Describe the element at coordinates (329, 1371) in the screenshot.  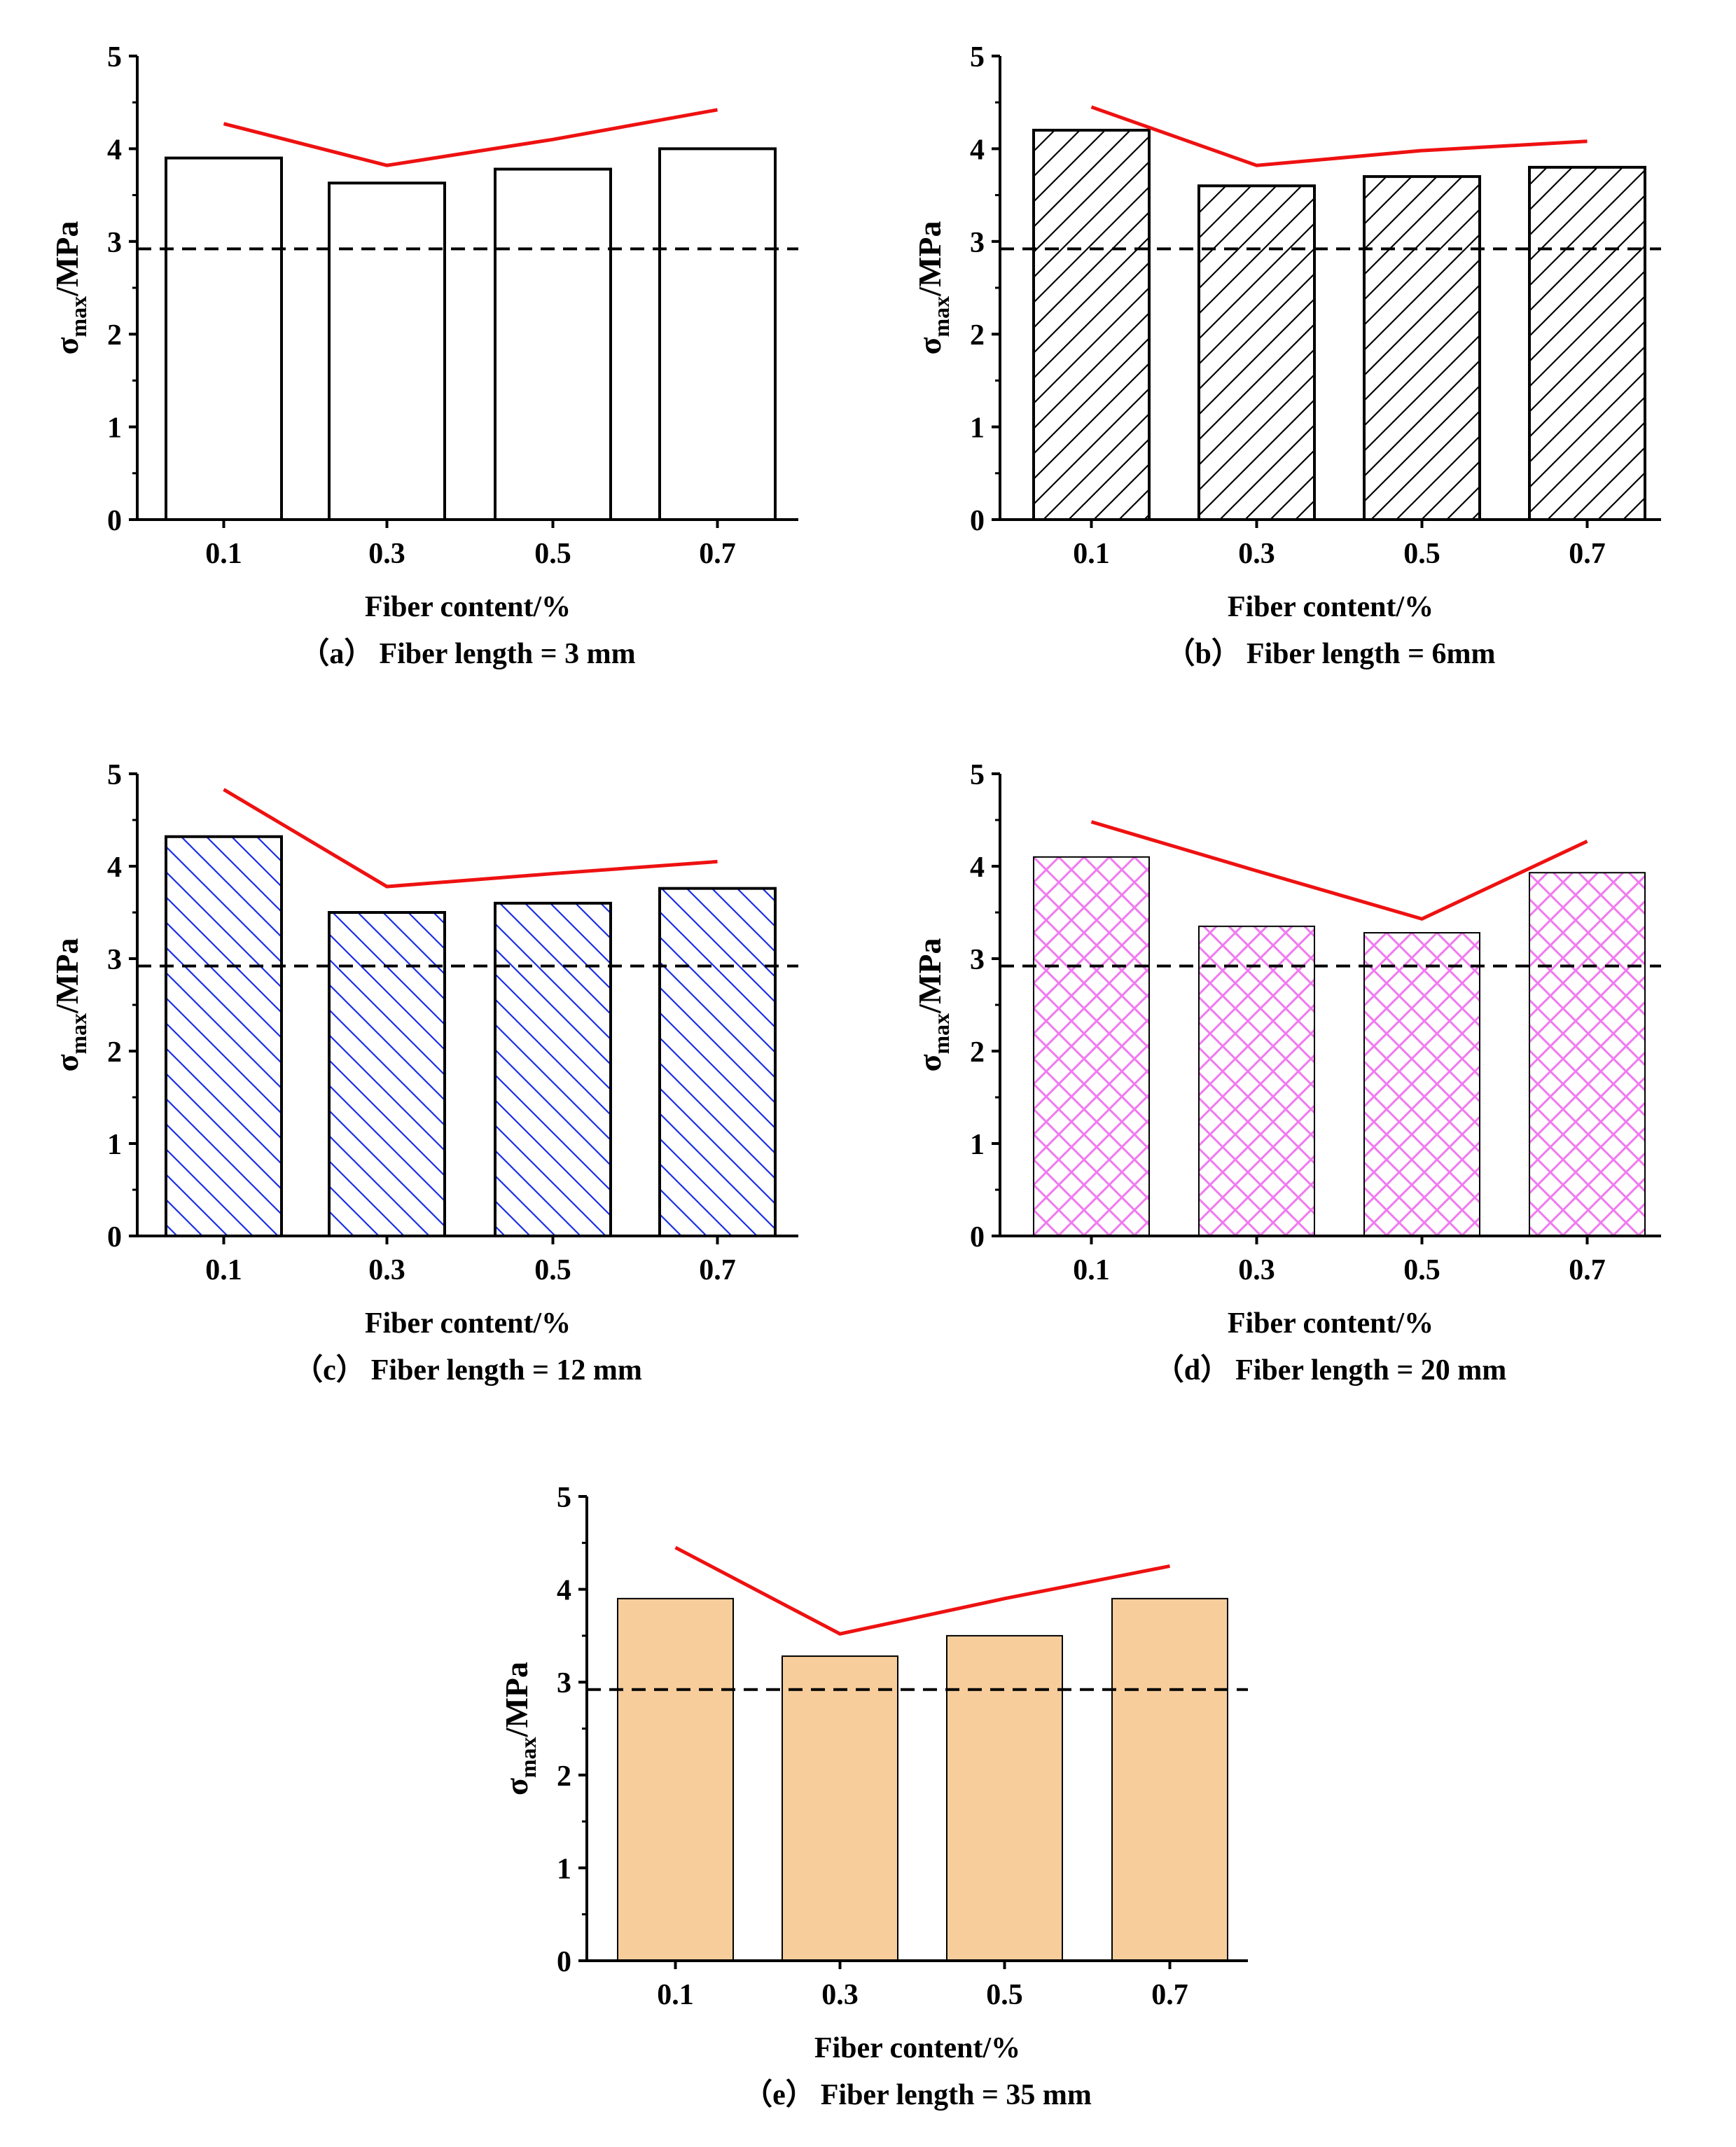
I see `panel-label: （c）` at that location.